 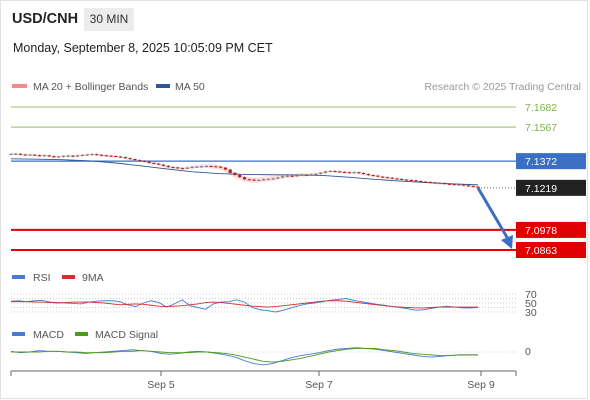 I want to click on attribution: Research © 2025 Trading Central, so click(x=502, y=87).